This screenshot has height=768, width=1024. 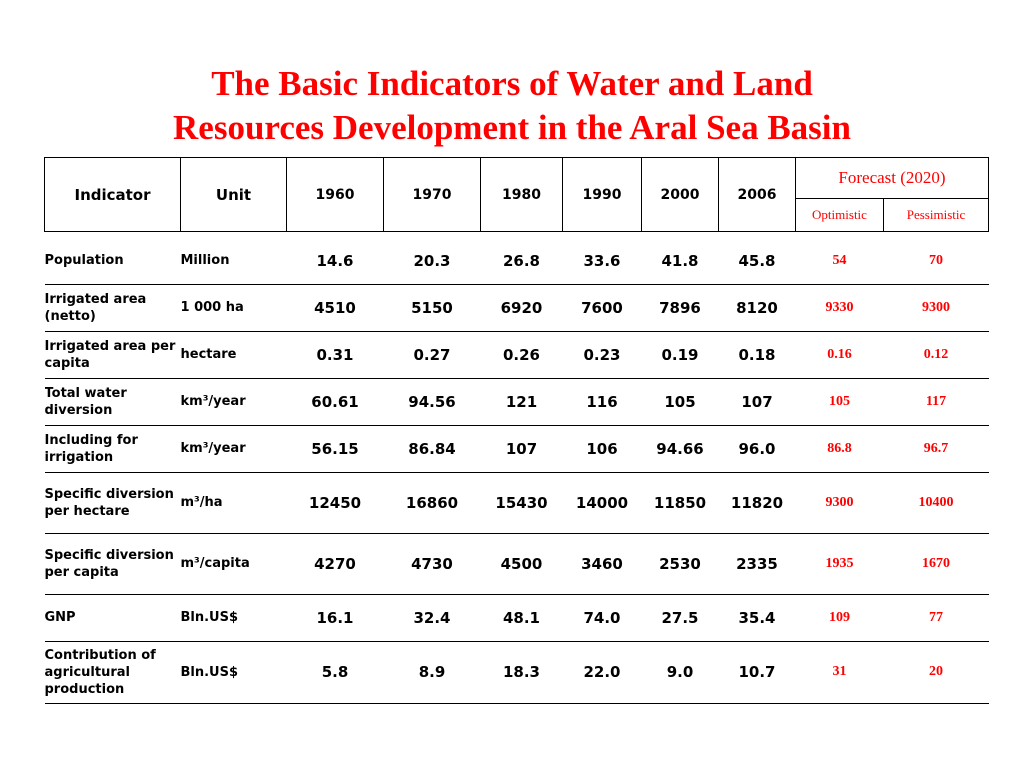 What do you see at coordinates (602, 402) in the screenshot?
I see `value-cell: 116` at bounding box center [602, 402].